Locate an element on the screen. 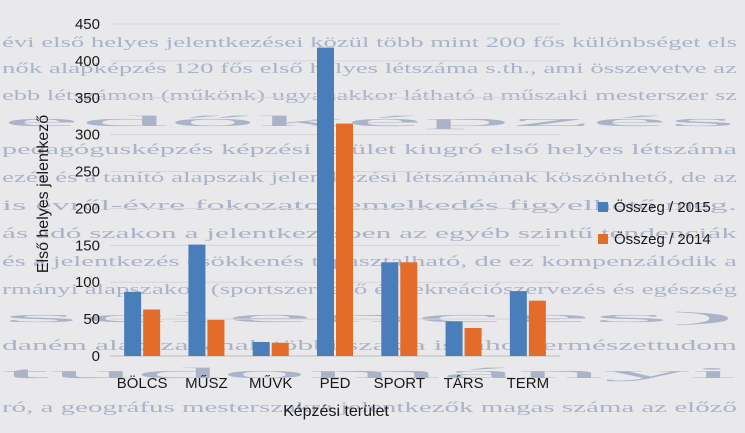 This screenshot has width=745, height=433. legend-label: Összeg / 2015 is located at coordinates (662, 207).